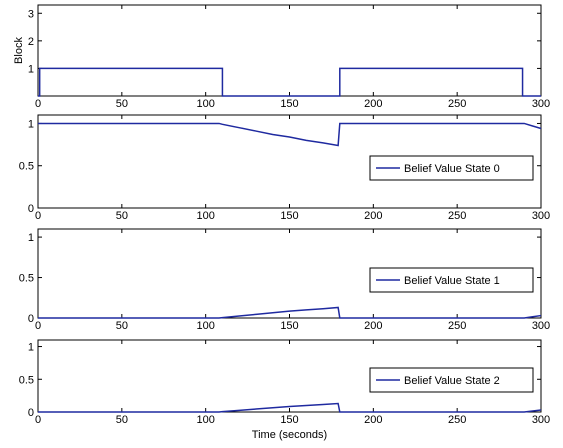 This screenshot has width=563, height=448. I want to click on legend-entry: Belief Value State 2, so click(452, 381).